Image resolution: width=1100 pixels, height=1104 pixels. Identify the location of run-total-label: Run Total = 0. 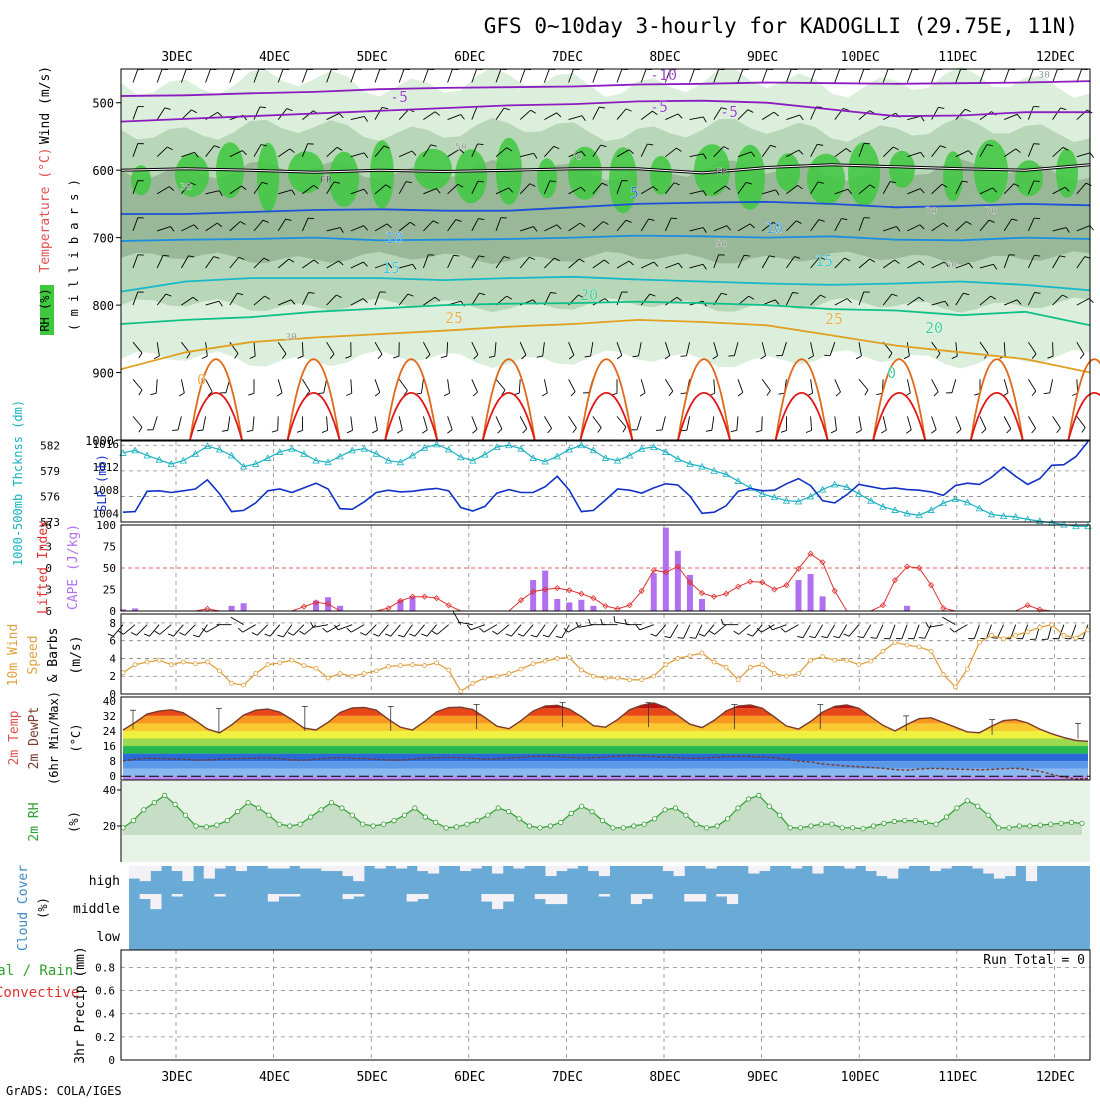
(1034, 960).